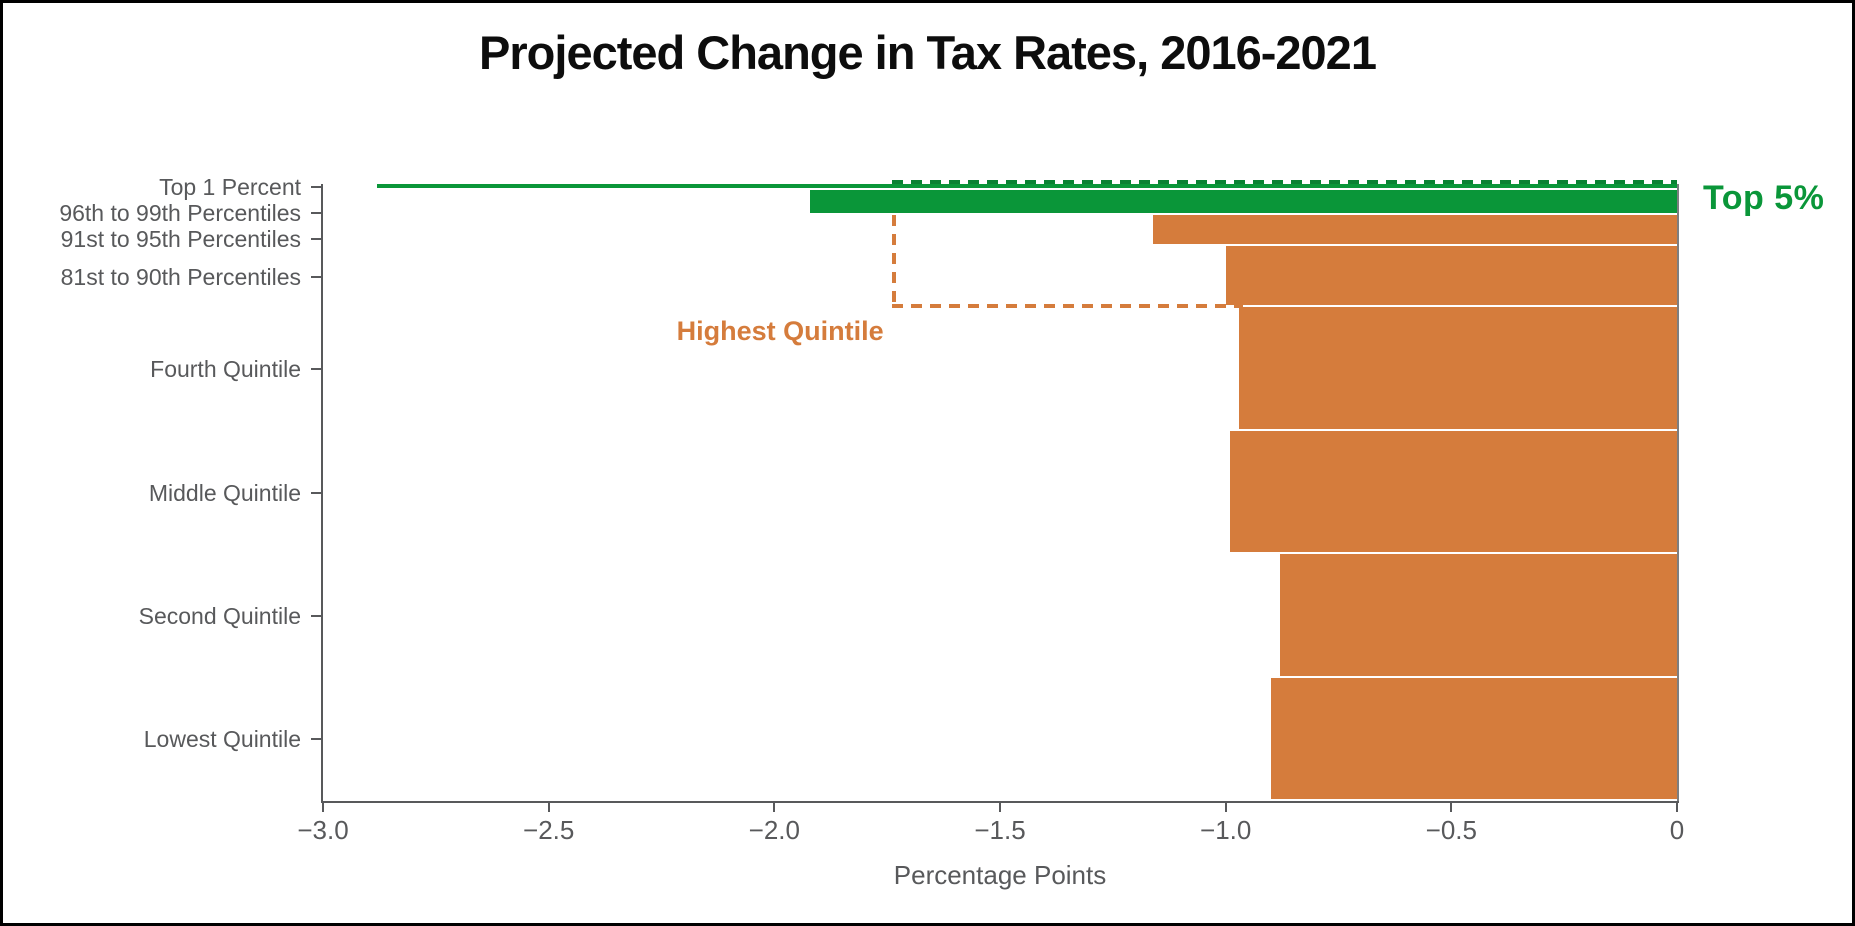  Describe the element at coordinates (224, 492) in the screenshot. I see `y-axis-label-middle-quintile: Middle Quintile` at that location.